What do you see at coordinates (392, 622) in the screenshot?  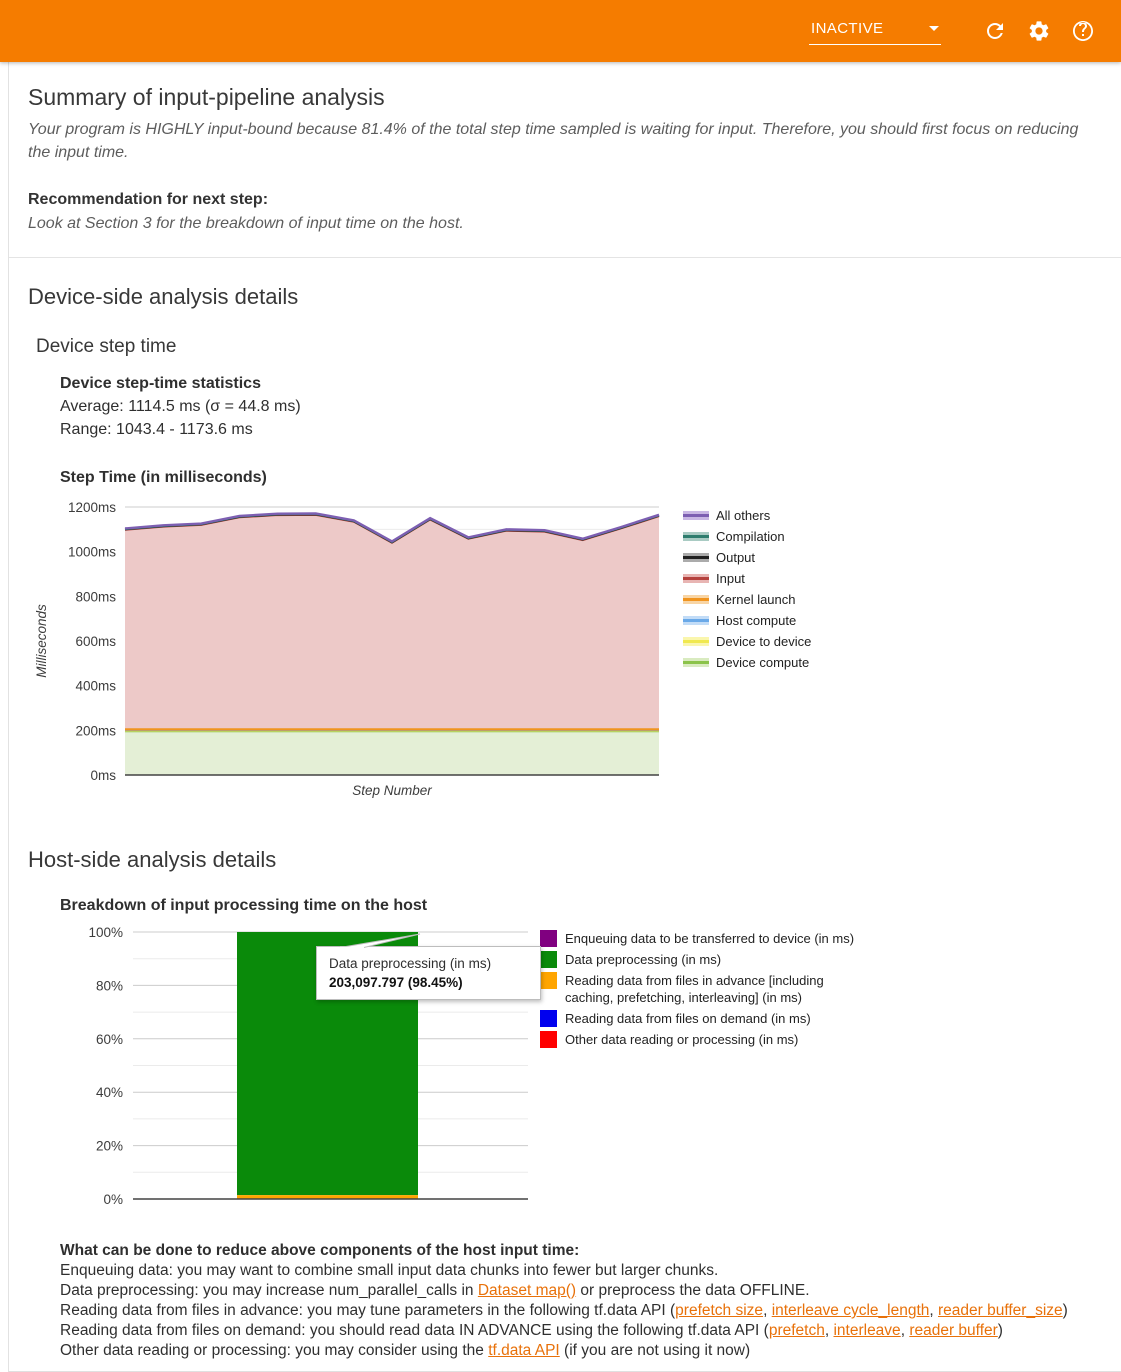 I see `input-area` at bounding box center [392, 622].